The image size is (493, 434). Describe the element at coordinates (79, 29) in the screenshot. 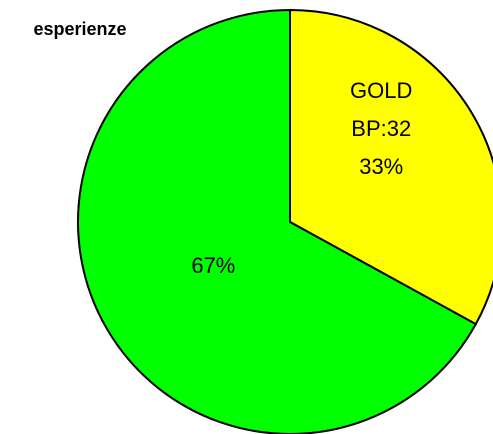

I see `chart-title: esperienze` at that location.